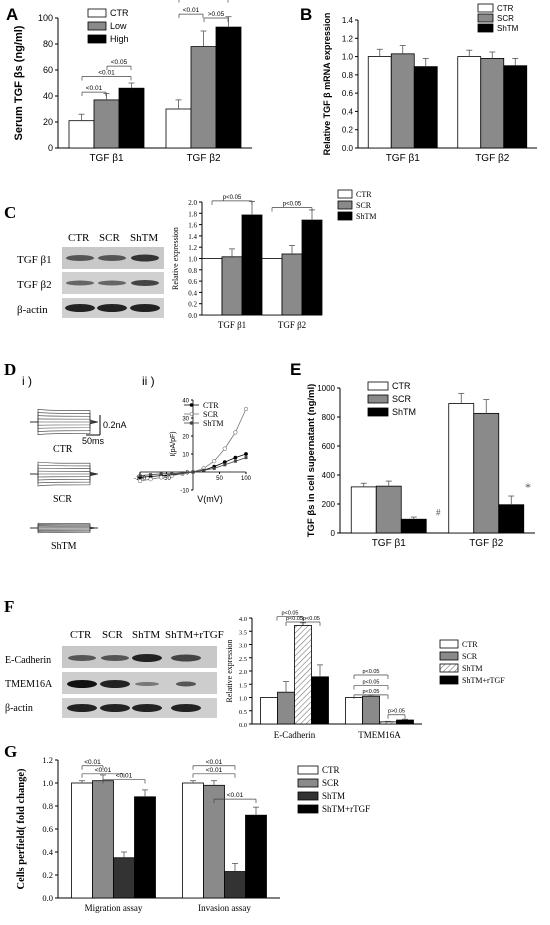 Image resolution: width=550 pixels, height=925 pixels. What do you see at coordinates (90, 275) in the screenshot?
I see `blot-c: CTR SCR ShTM TGF β1 TGF β2 β-actin` at bounding box center [90, 275].